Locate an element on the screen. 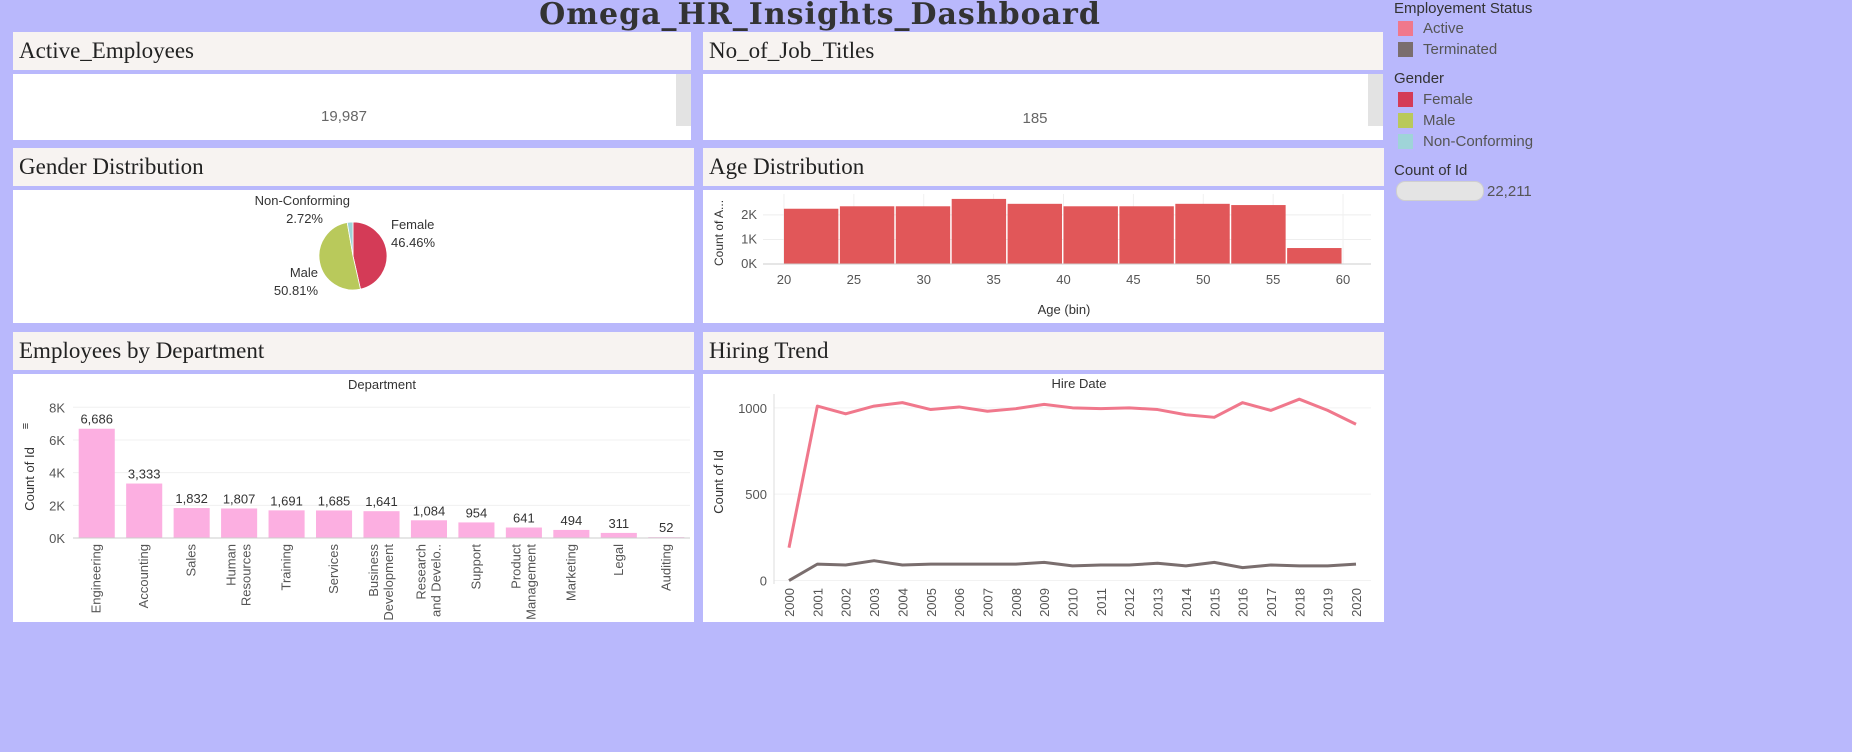  x-tick-label: 40 is located at coordinates (1063, 279).